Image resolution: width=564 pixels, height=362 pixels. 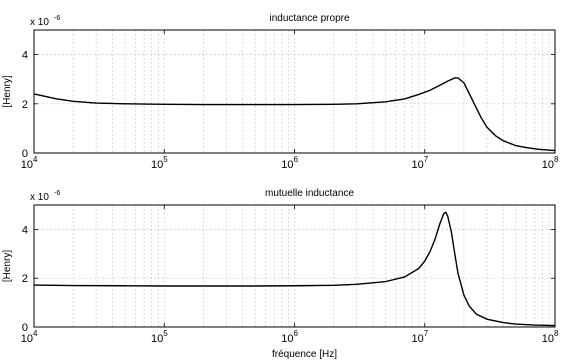 I want to click on x-axis-label: fréquence [Hz], so click(x=304, y=354).